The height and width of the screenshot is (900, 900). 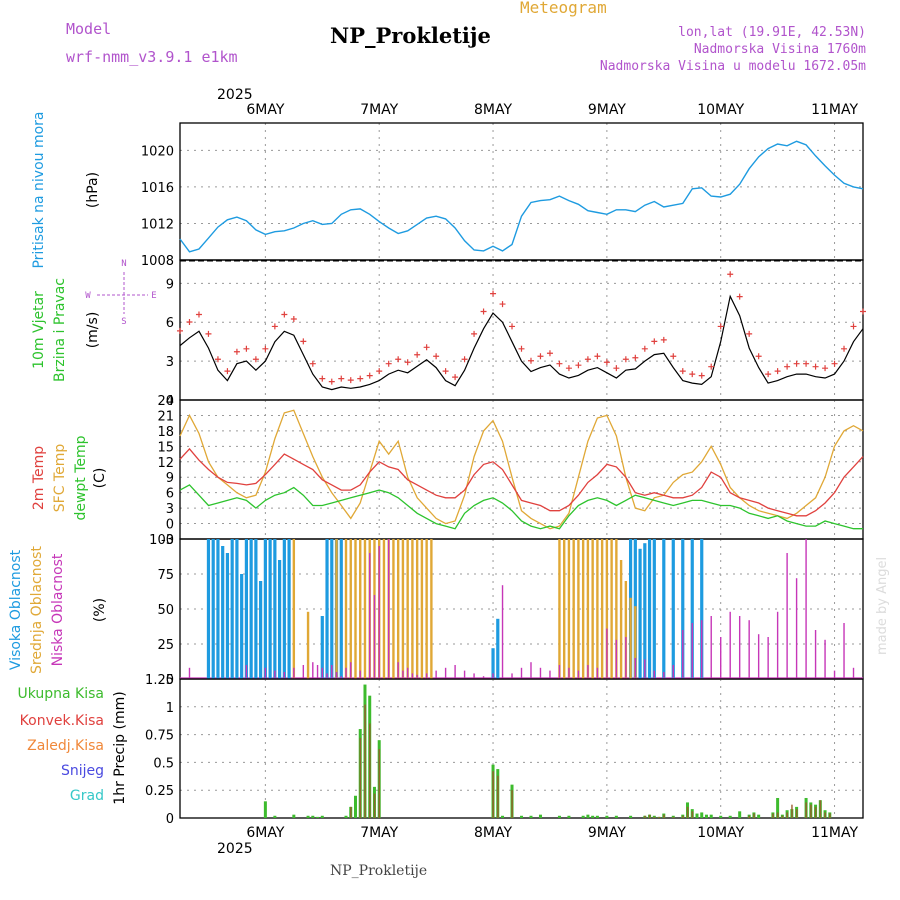 I want to click on year-bottom: 2025, so click(x=235, y=849).